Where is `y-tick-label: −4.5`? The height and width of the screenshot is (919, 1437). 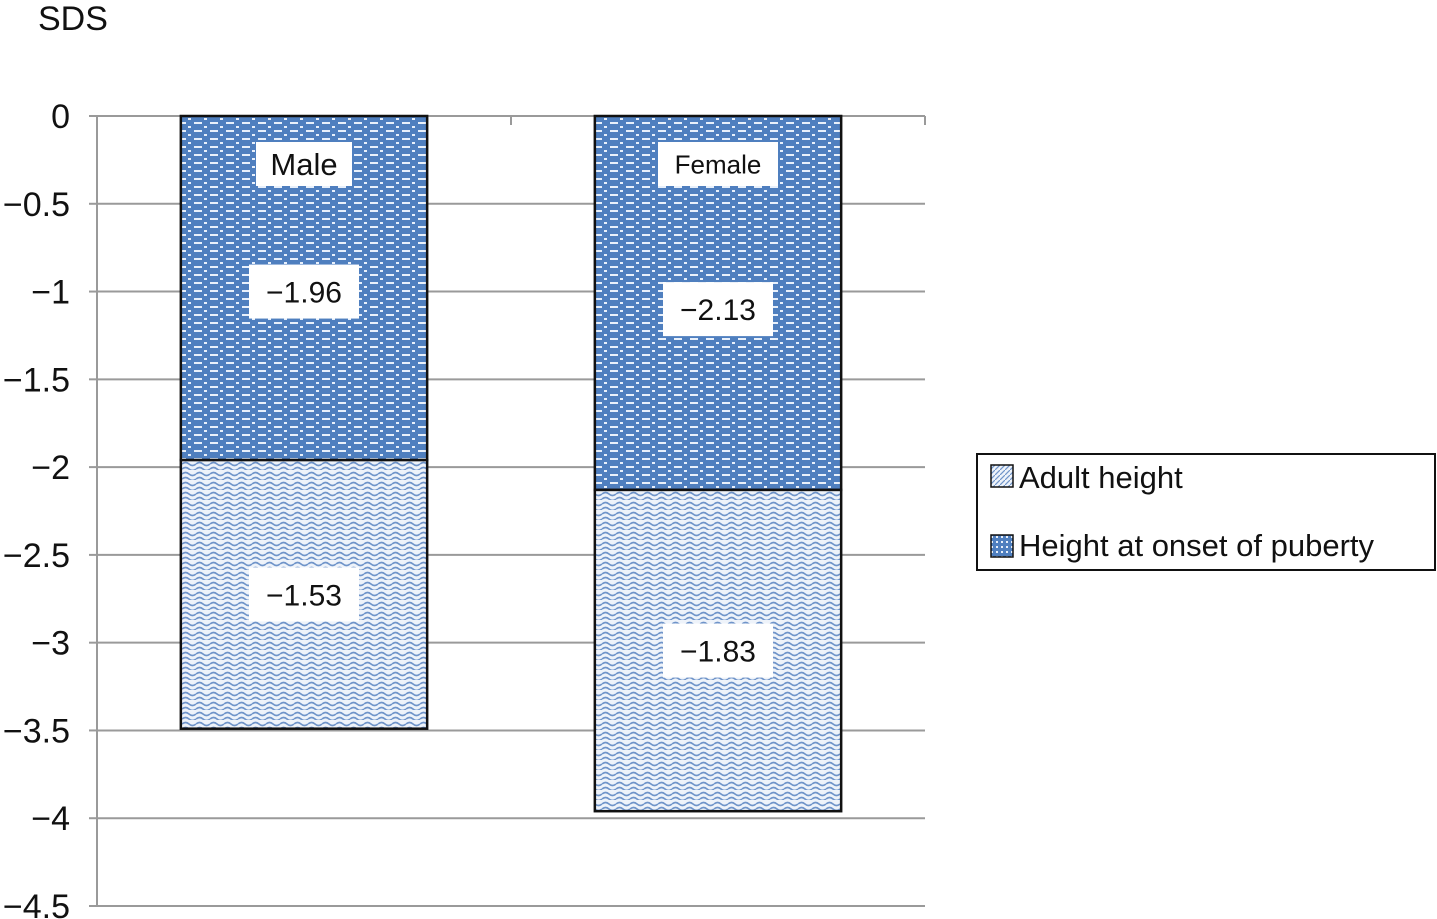
y-tick-label: −4.5 is located at coordinates (36, 903).